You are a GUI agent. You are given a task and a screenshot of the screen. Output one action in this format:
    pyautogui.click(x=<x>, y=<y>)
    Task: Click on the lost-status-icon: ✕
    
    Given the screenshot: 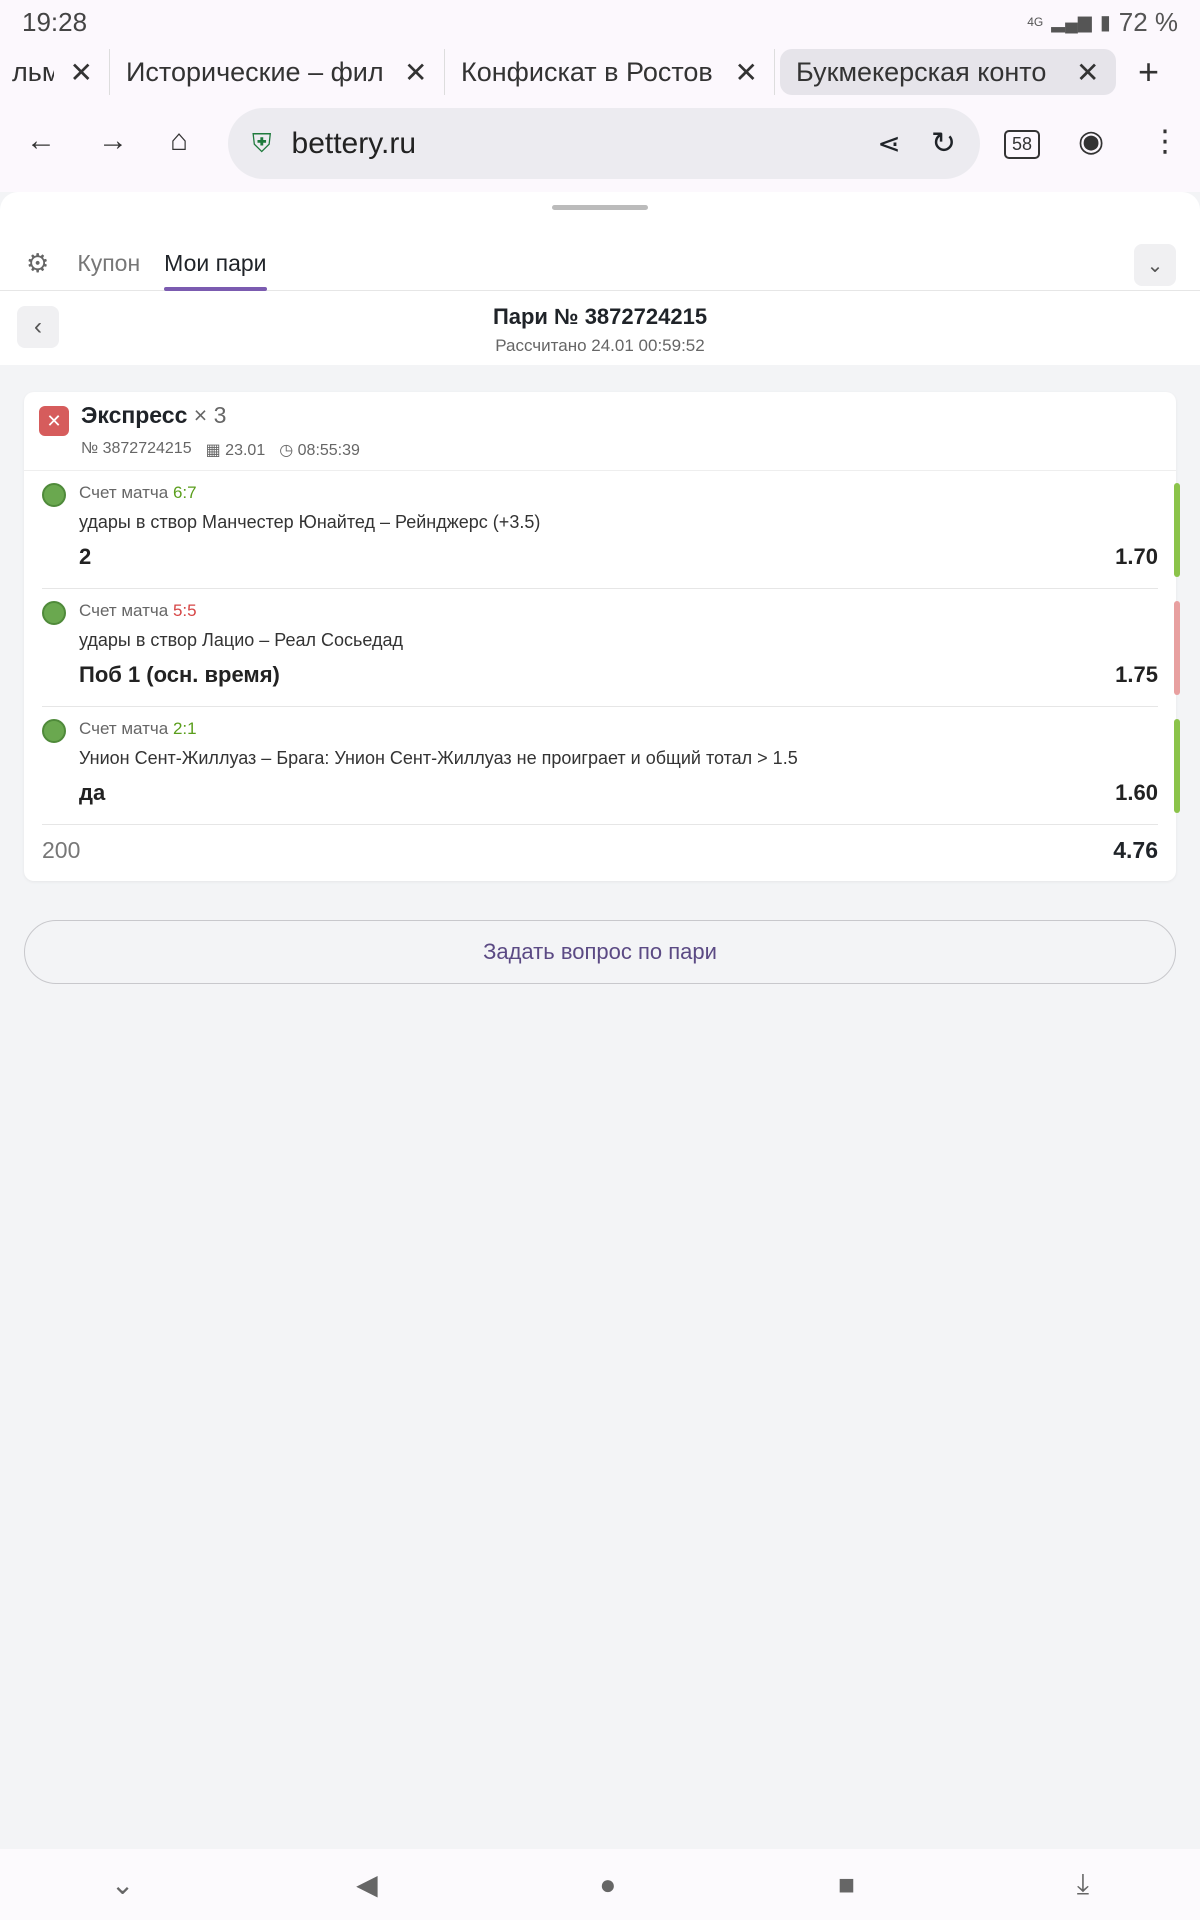 What is the action you would take?
    pyautogui.click(x=54, y=421)
    